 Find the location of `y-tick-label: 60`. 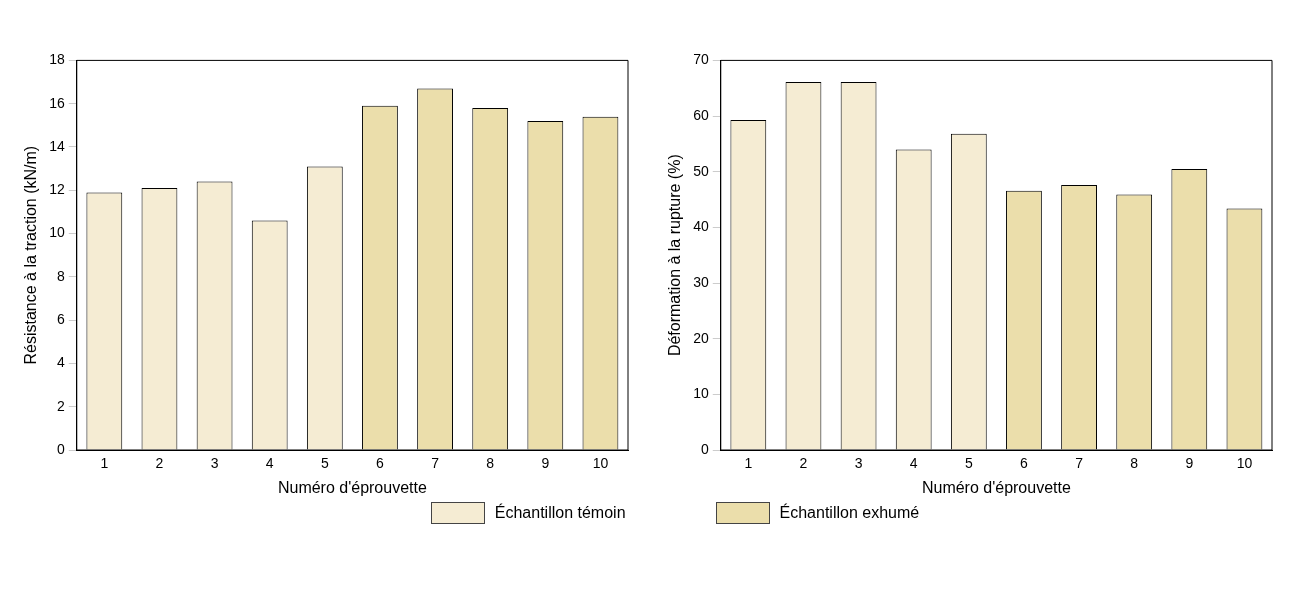

y-tick-label: 60 is located at coordinates (701, 114).